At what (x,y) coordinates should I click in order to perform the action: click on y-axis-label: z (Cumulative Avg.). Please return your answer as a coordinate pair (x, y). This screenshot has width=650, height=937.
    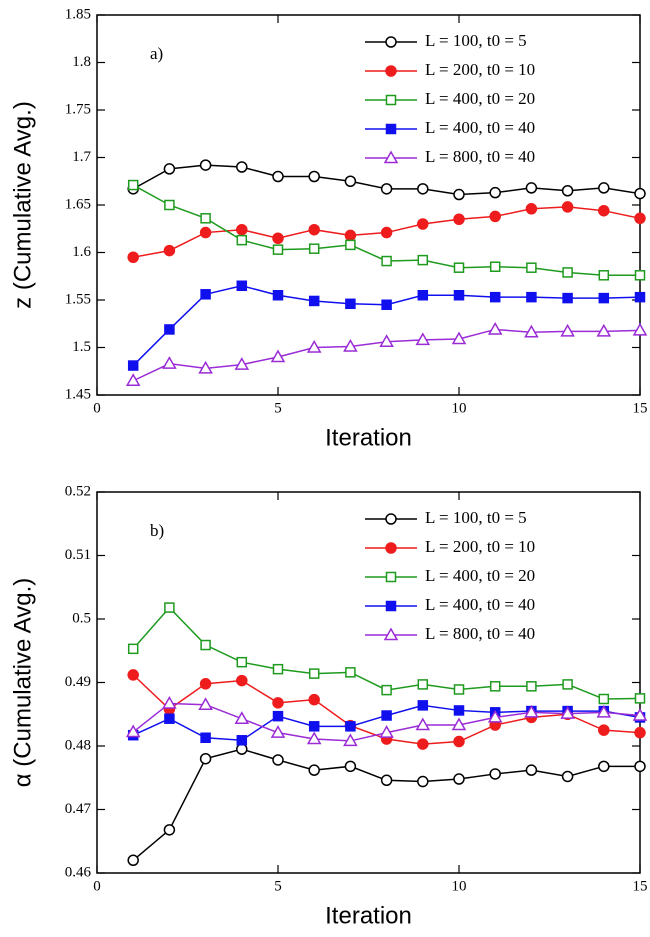
    Looking at the image, I should click on (22, 205).